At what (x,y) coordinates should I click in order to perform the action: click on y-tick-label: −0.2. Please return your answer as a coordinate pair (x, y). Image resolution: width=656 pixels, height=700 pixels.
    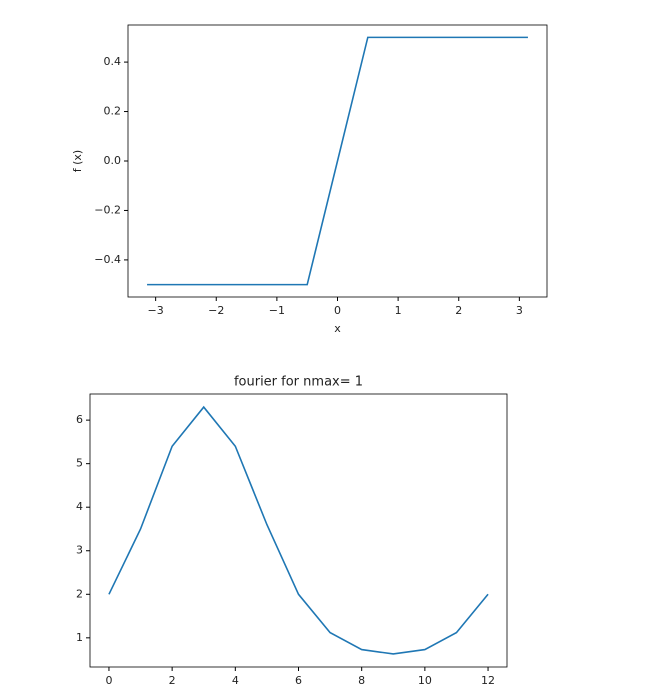
    Looking at the image, I should click on (107, 209).